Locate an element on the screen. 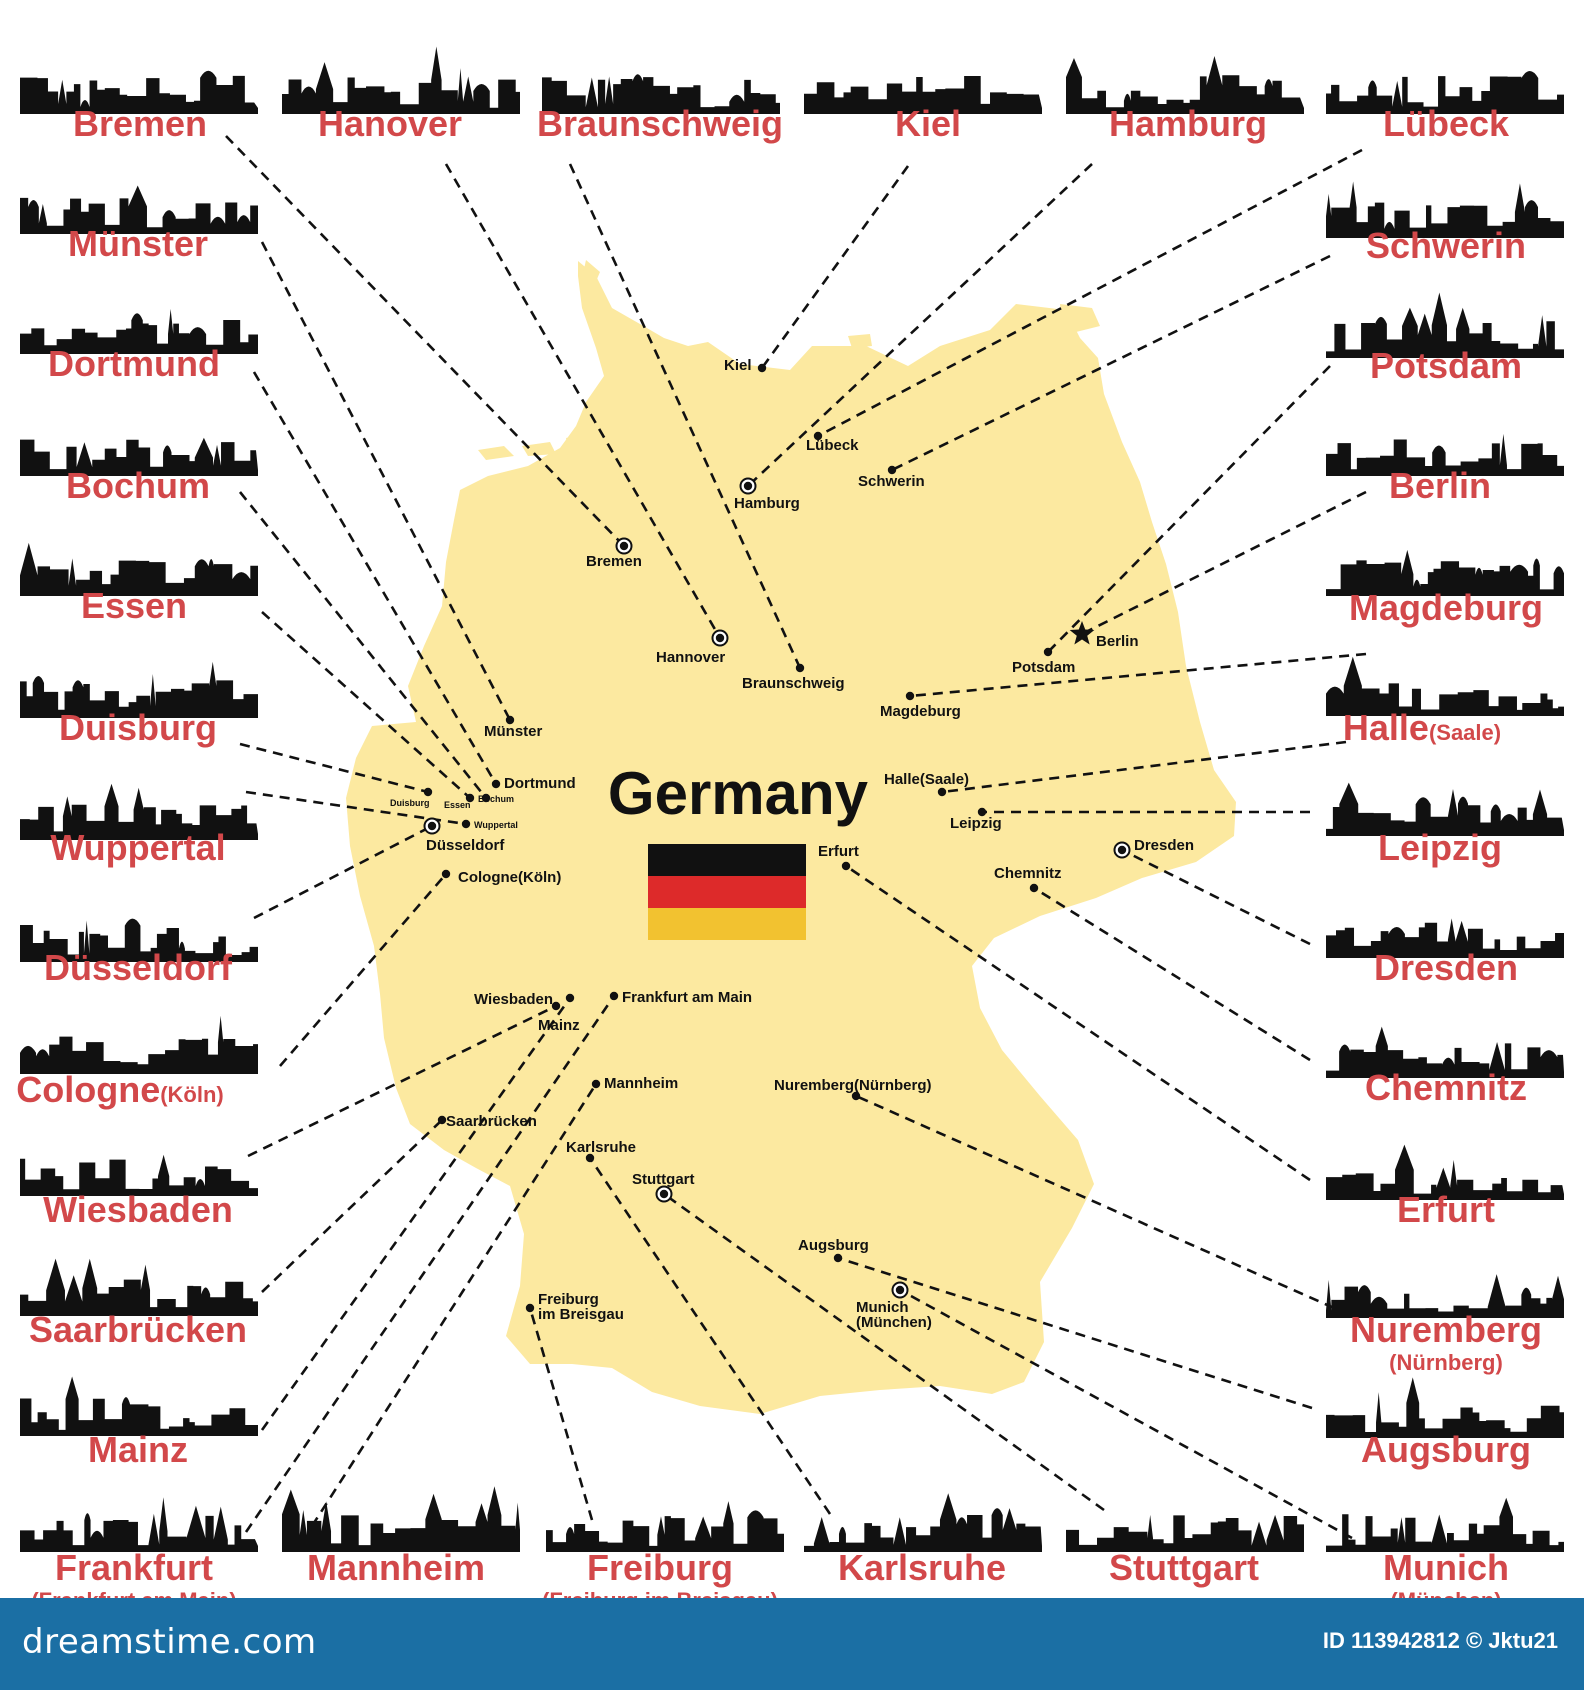 Image resolution: width=1584 pixels, height=1690 pixels. map-label-wiesbaden: Wiesbaden is located at coordinates (513, 999).